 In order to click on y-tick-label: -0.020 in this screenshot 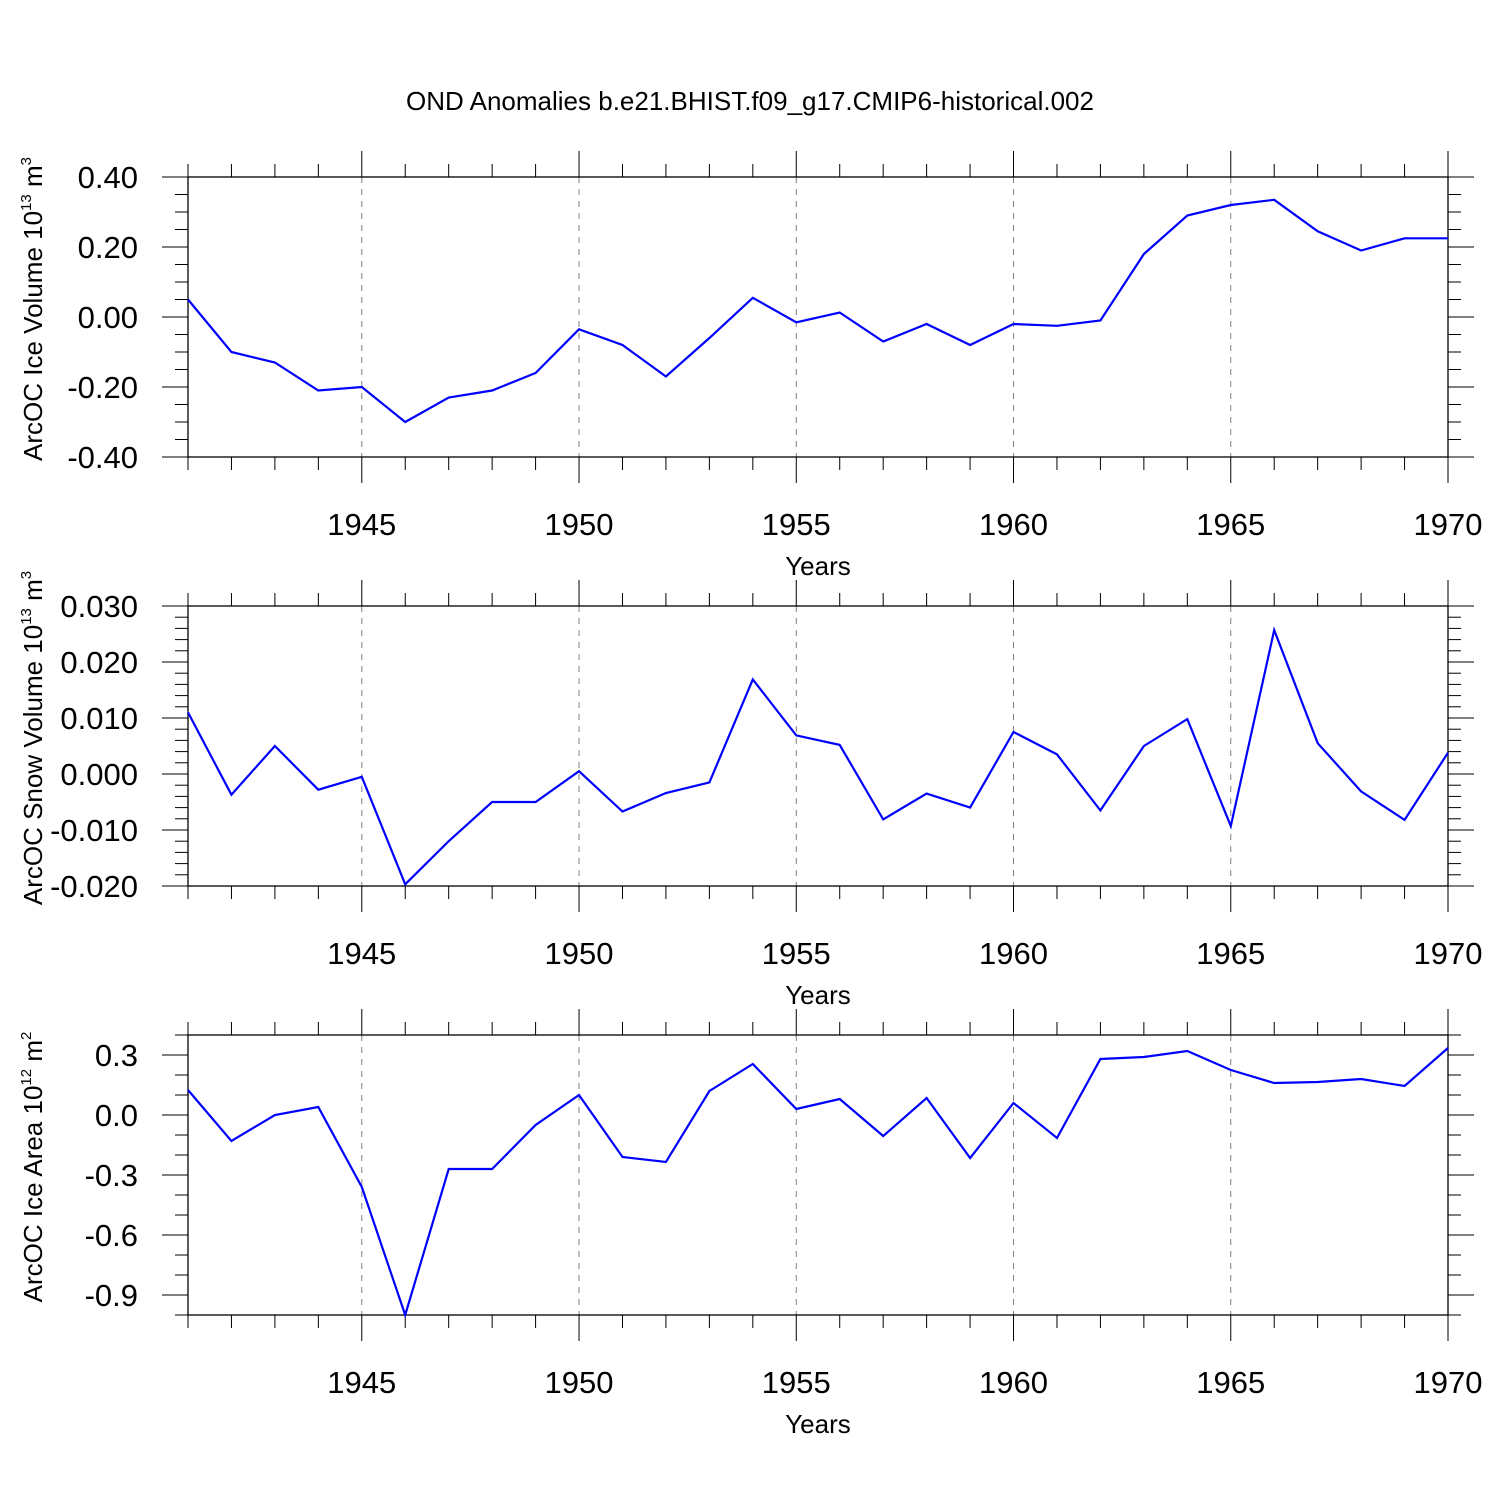, I will do `click(94, 886)`.